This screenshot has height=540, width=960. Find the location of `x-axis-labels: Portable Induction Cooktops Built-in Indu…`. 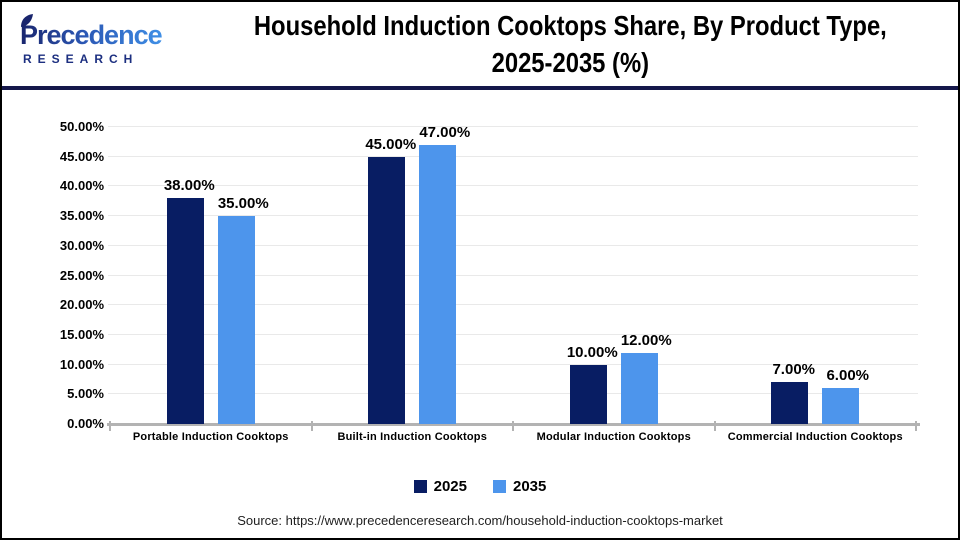

x-axis-labels: Portable Induction Cooktops Built-in Indu… is located at coordinates (513, 437).